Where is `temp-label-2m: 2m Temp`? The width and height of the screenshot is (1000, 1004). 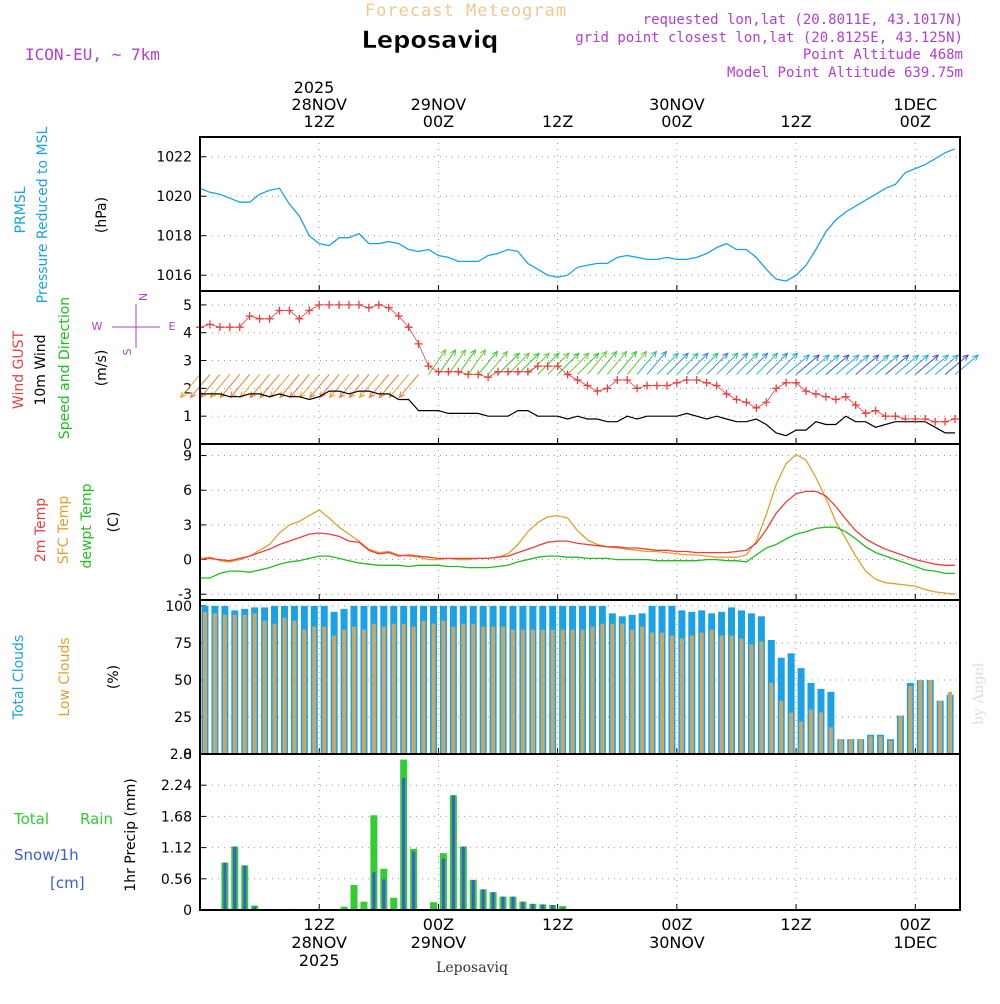
temp-label-2m: 2m Temp is located at coordinates (41, 530).